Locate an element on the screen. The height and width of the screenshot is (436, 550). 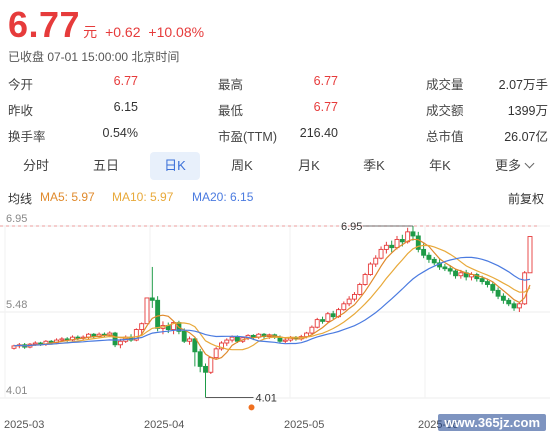
current-price: 6.77 is located at coordinates (44, 24).